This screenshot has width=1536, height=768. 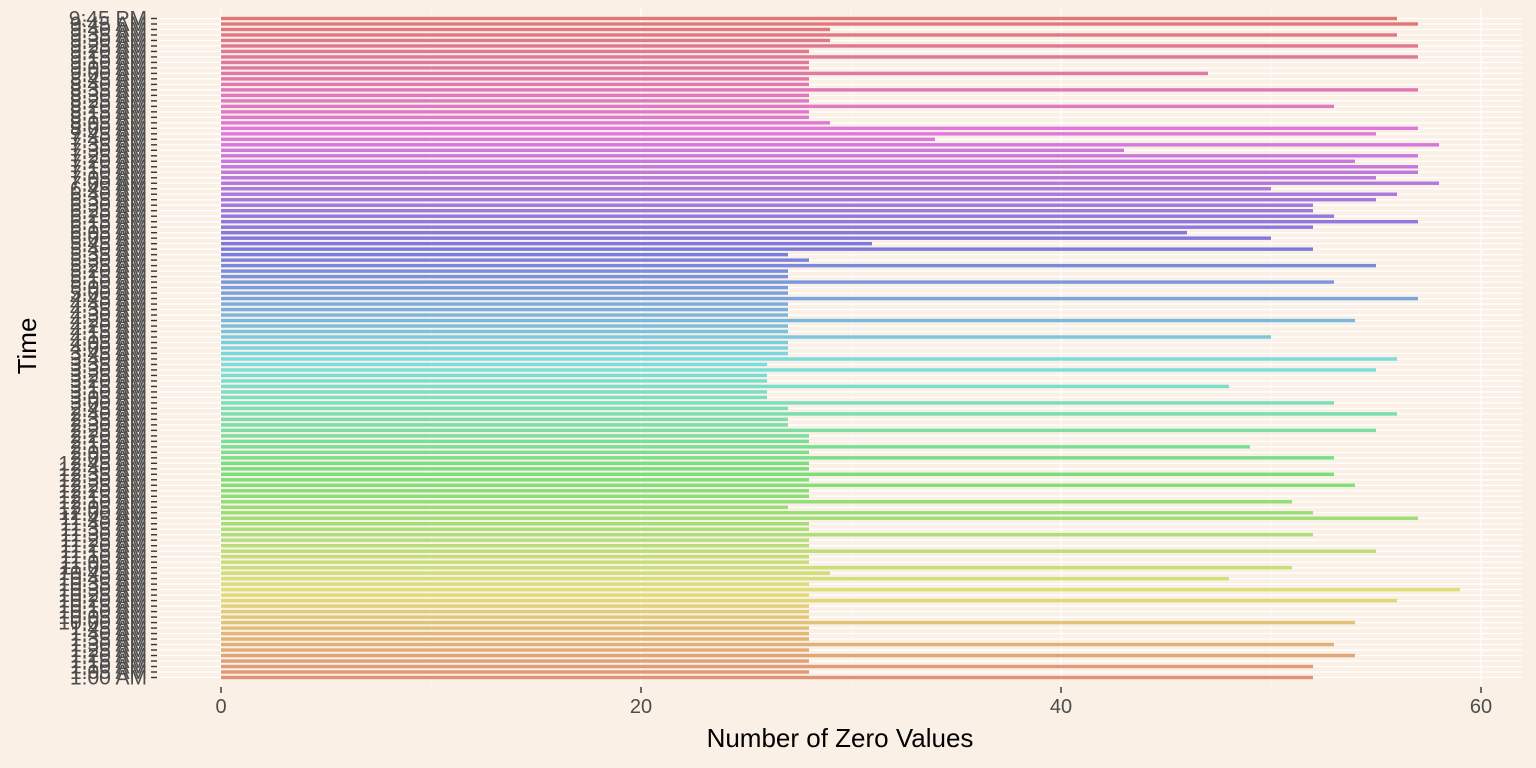 What do you see at coordinates (108, 205) in the screenshot?
I see `y-tick-label: 6:30 AM` at bounding box center [108, 205].